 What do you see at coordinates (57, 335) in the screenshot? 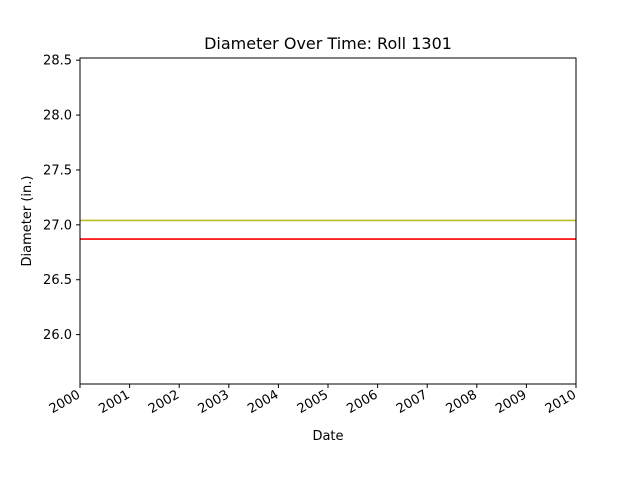
I see `y-tick-label-26.0: 26.0` at bounding box center [57, 335].